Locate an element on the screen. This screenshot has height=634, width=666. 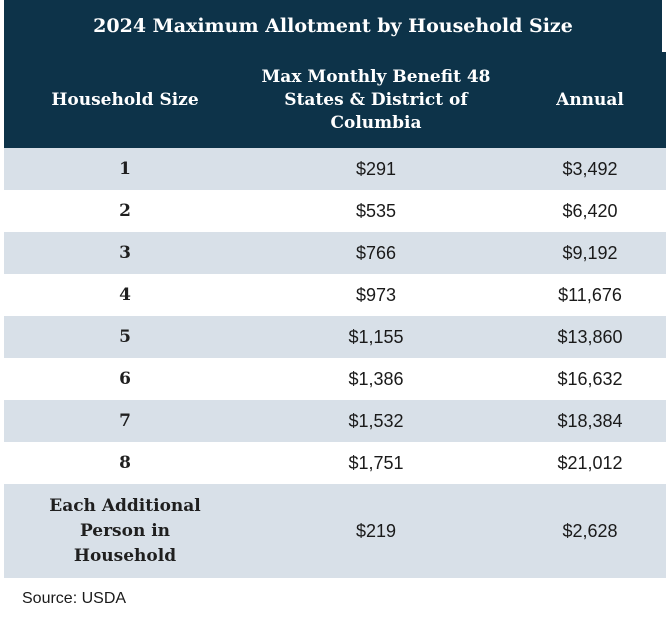
annual-cell: $13,860 is located at coordinates (586, 337).